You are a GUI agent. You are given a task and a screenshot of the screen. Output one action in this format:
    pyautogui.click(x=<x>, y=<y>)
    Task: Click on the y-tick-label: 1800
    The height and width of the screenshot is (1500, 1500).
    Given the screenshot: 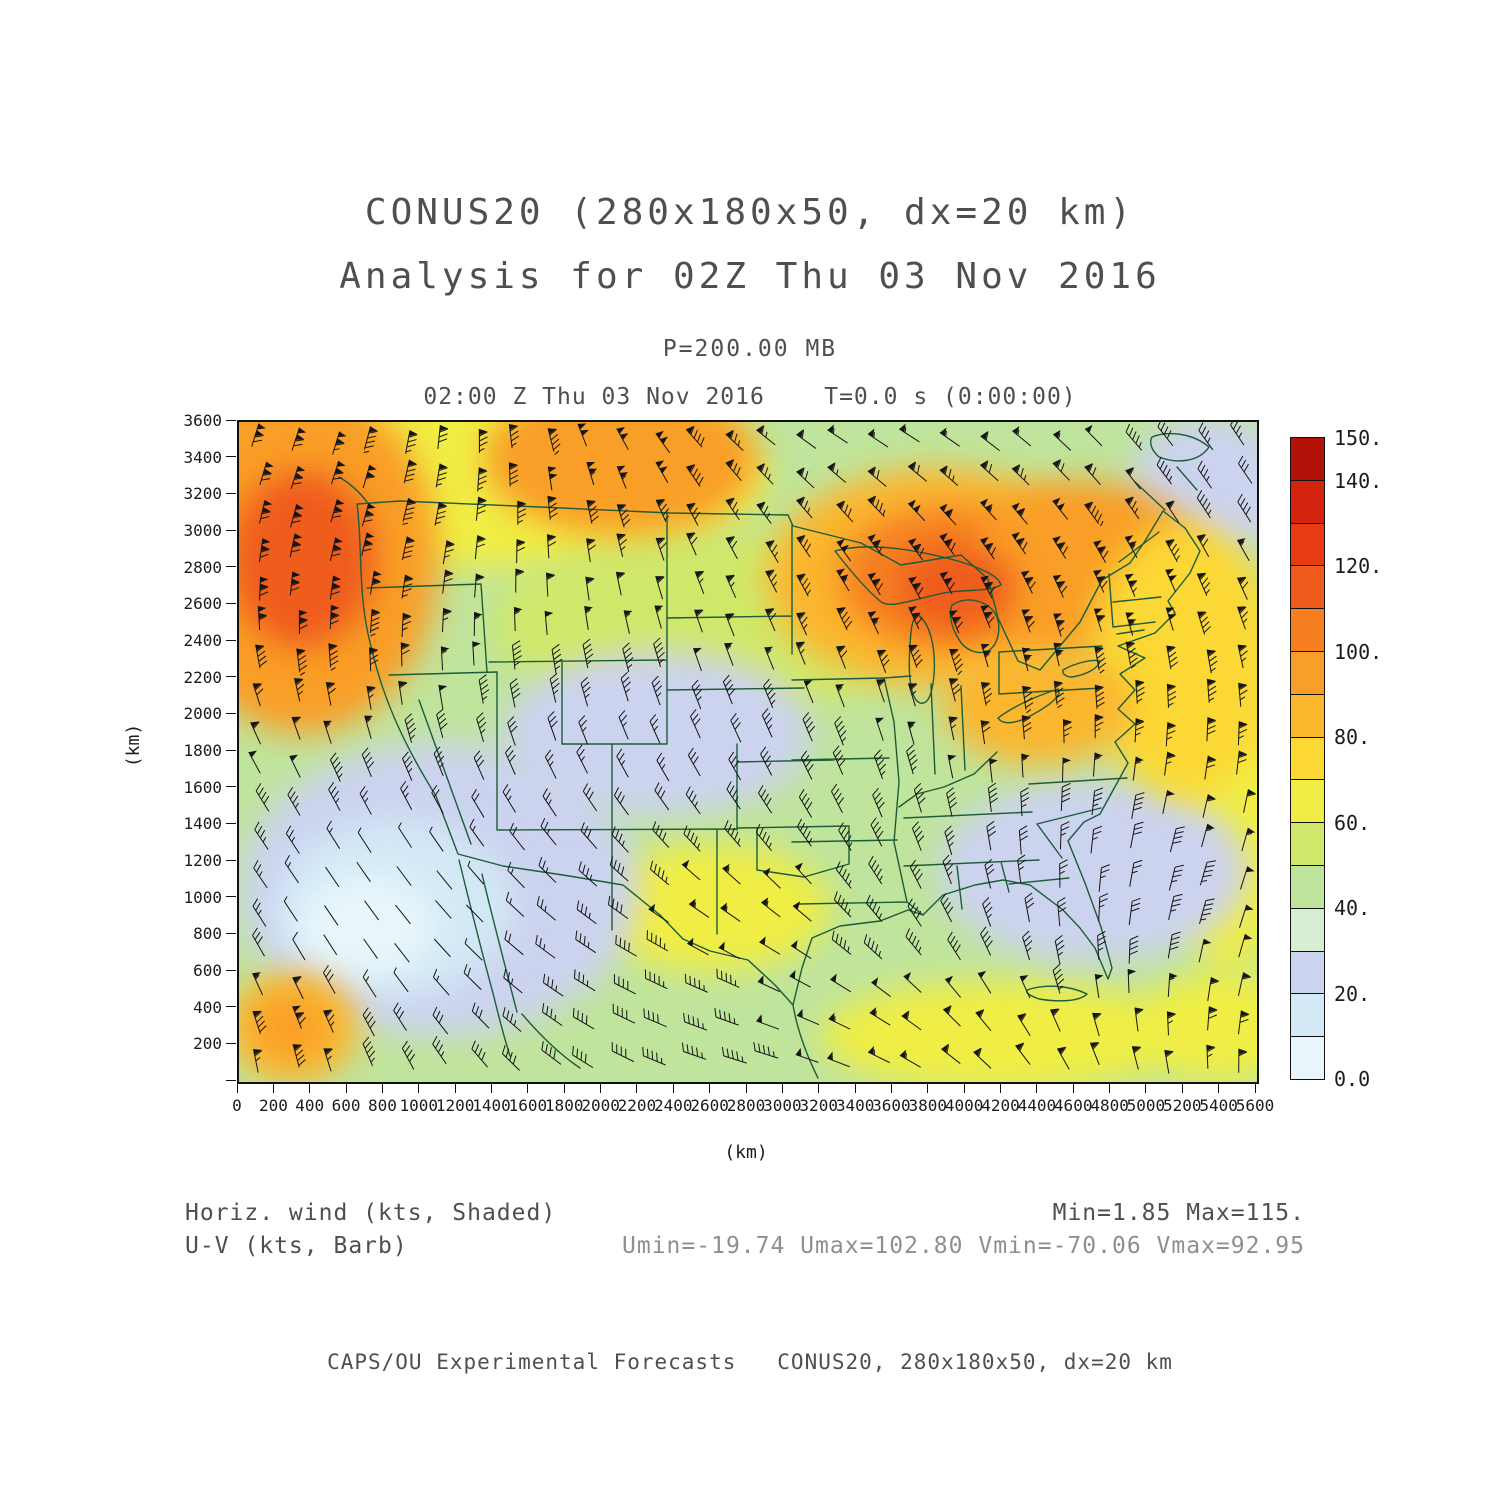 What is the action you would take?
    pyautogui.click(x=202, y=750)
    